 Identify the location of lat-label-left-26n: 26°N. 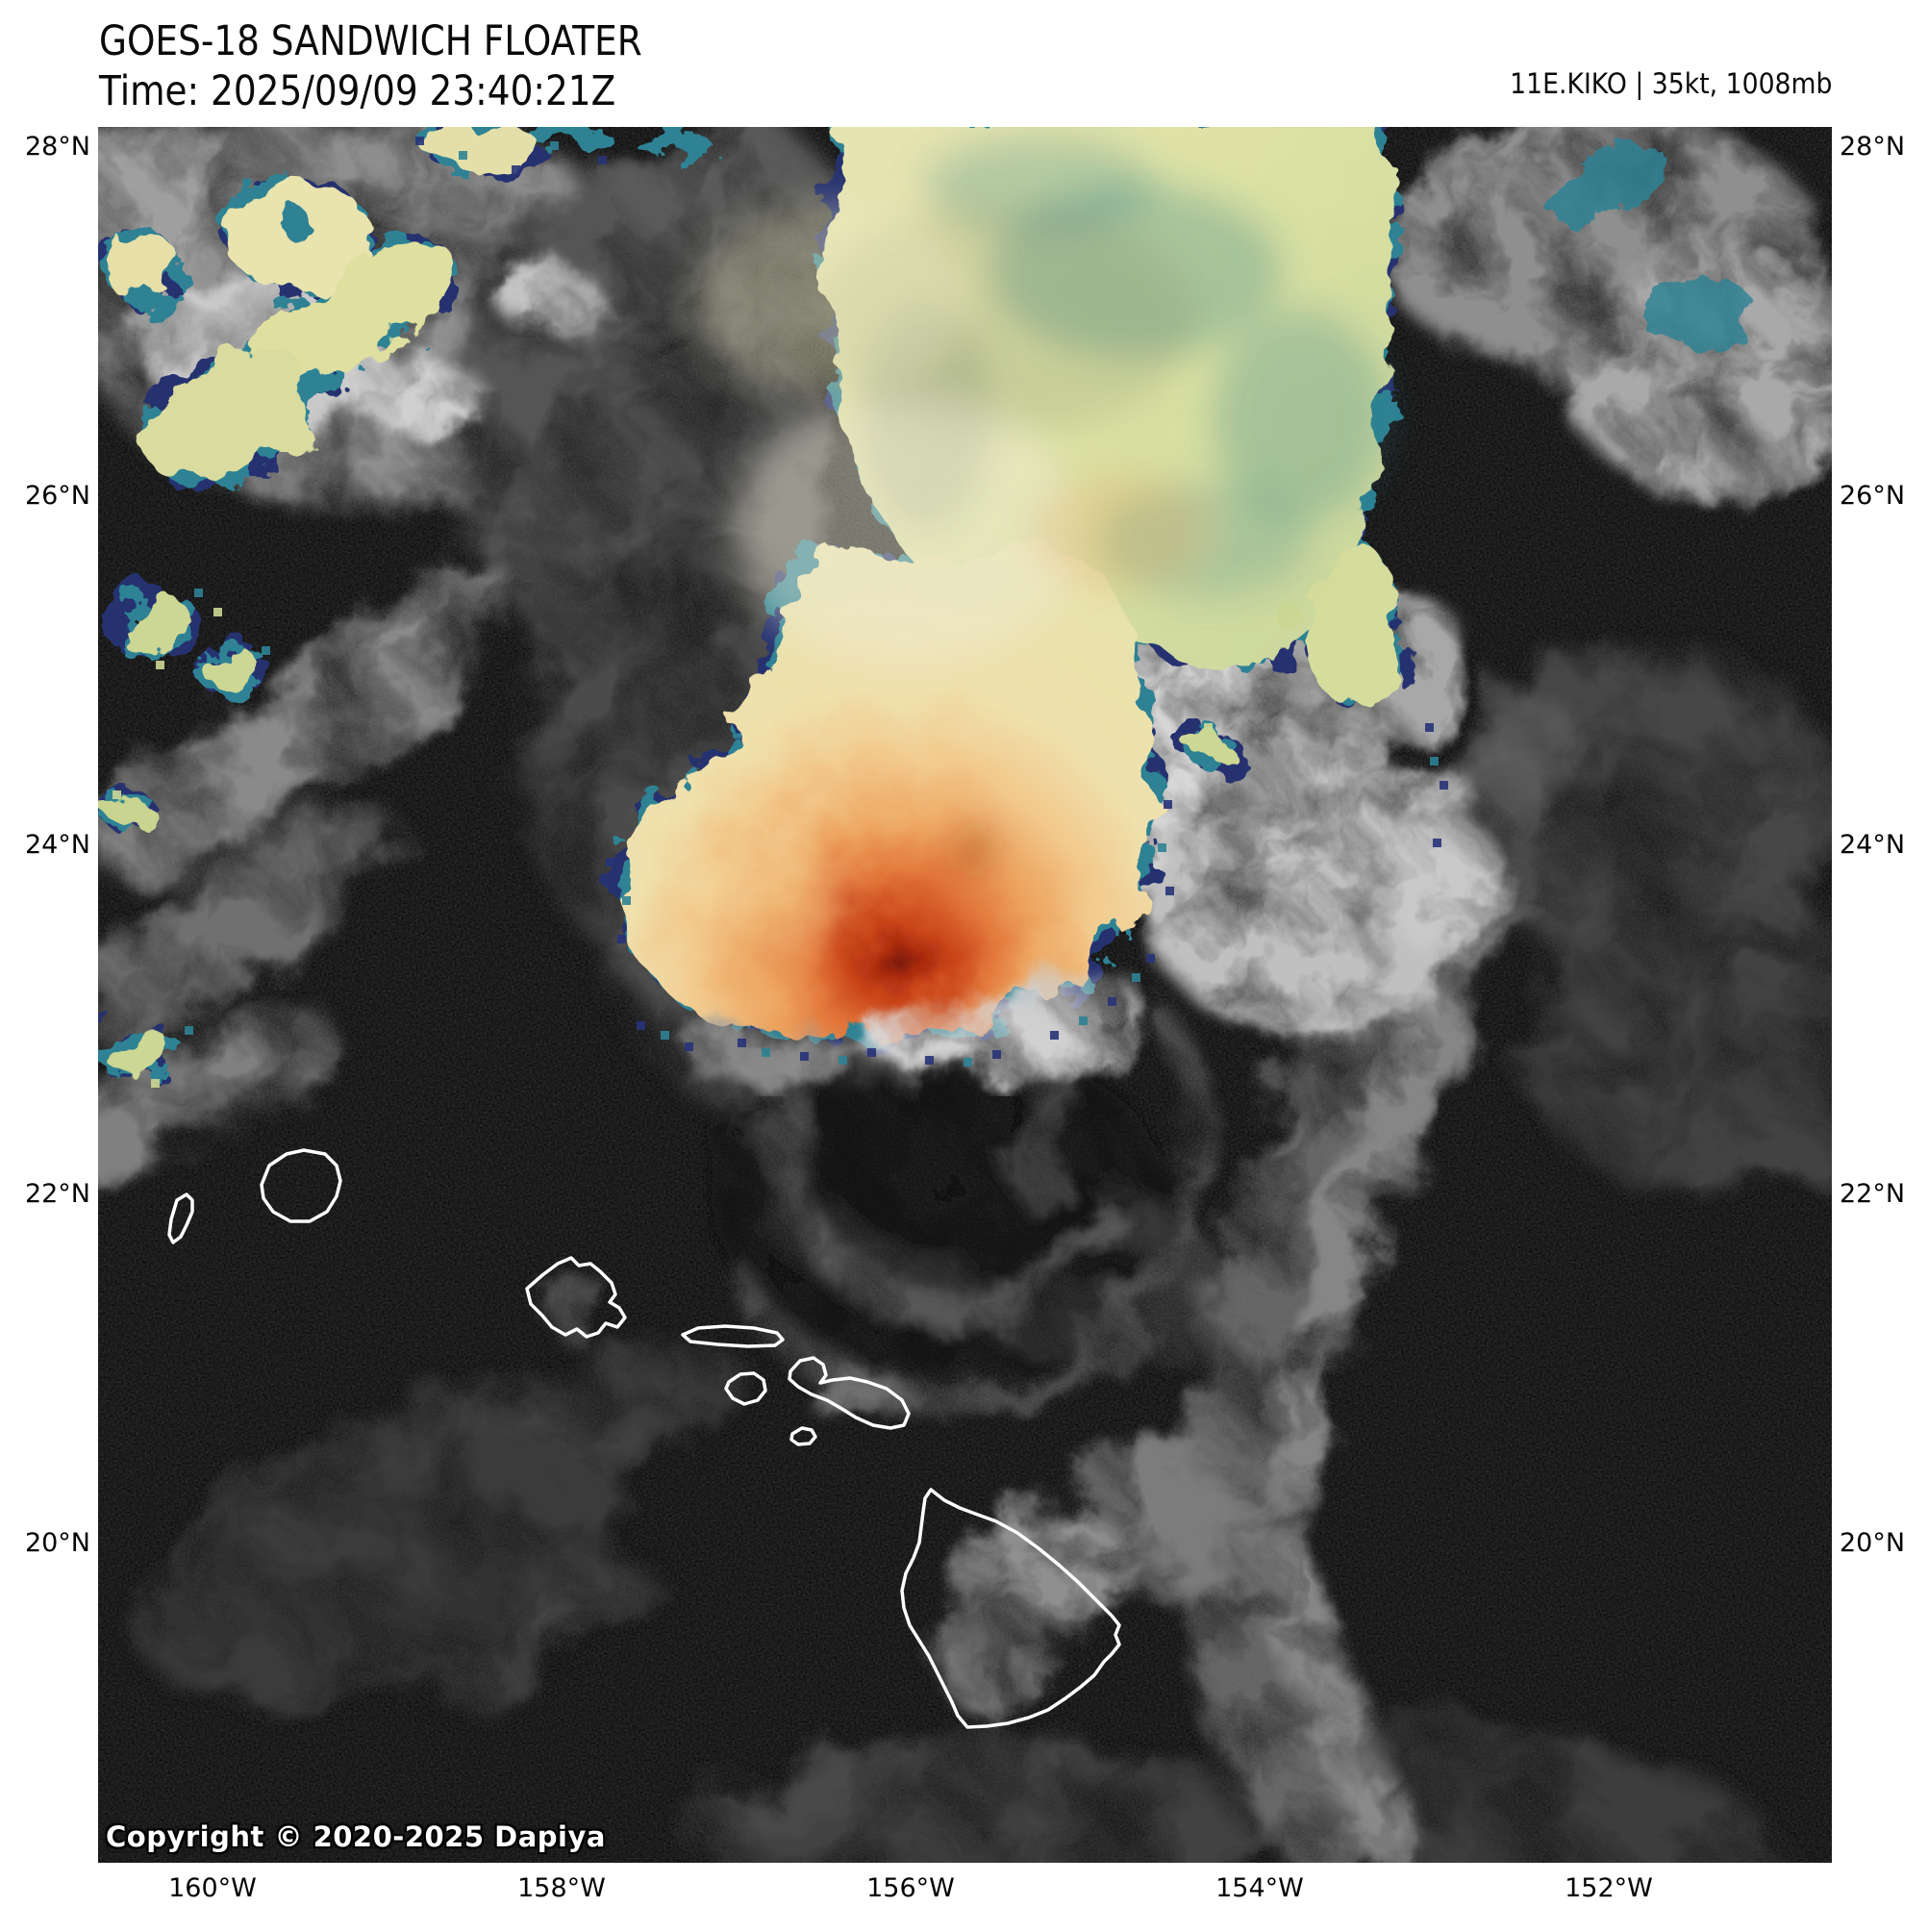
(57, 496).